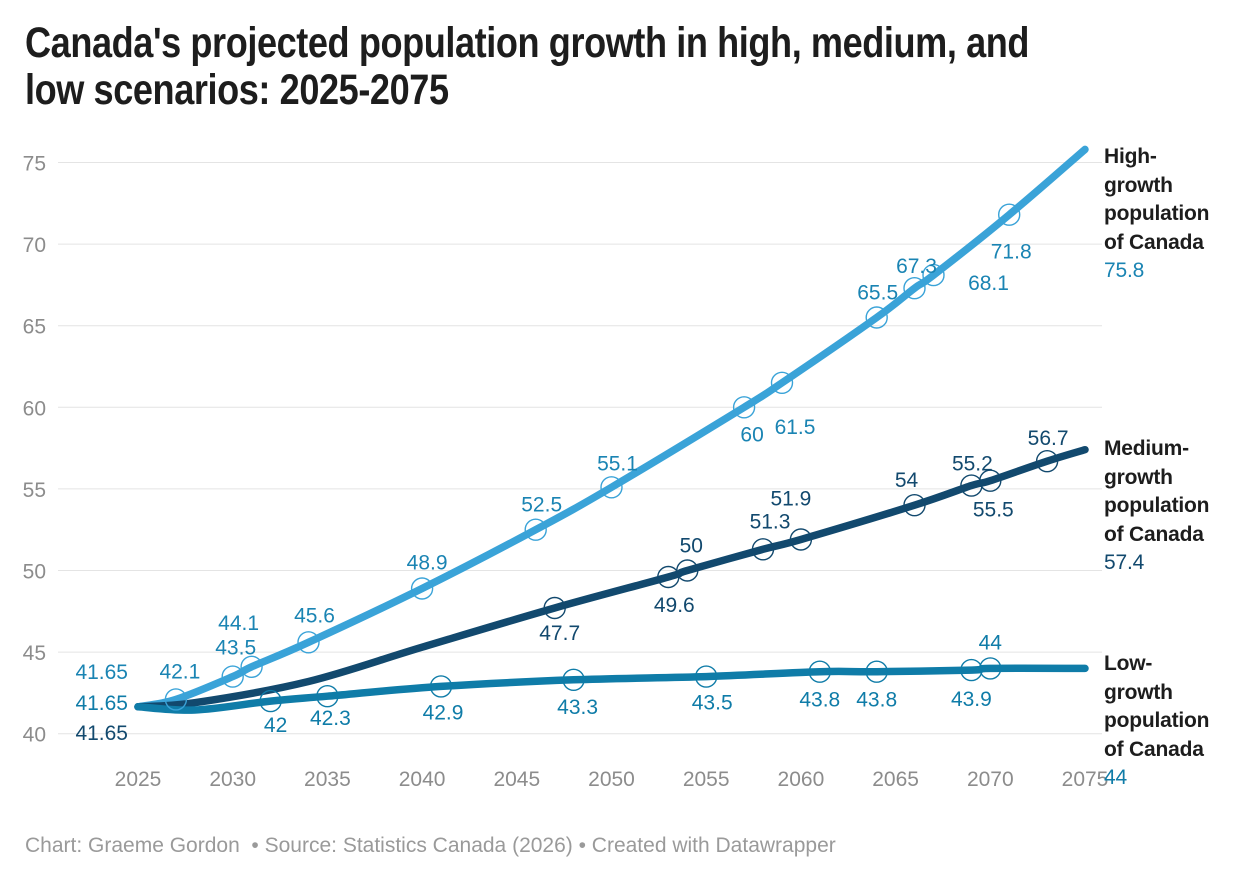 The image size is (1240, 878). Describe the element at coordinates (34, 164) in the screenshot. I see `y-tick-label-75: 75` at that location.